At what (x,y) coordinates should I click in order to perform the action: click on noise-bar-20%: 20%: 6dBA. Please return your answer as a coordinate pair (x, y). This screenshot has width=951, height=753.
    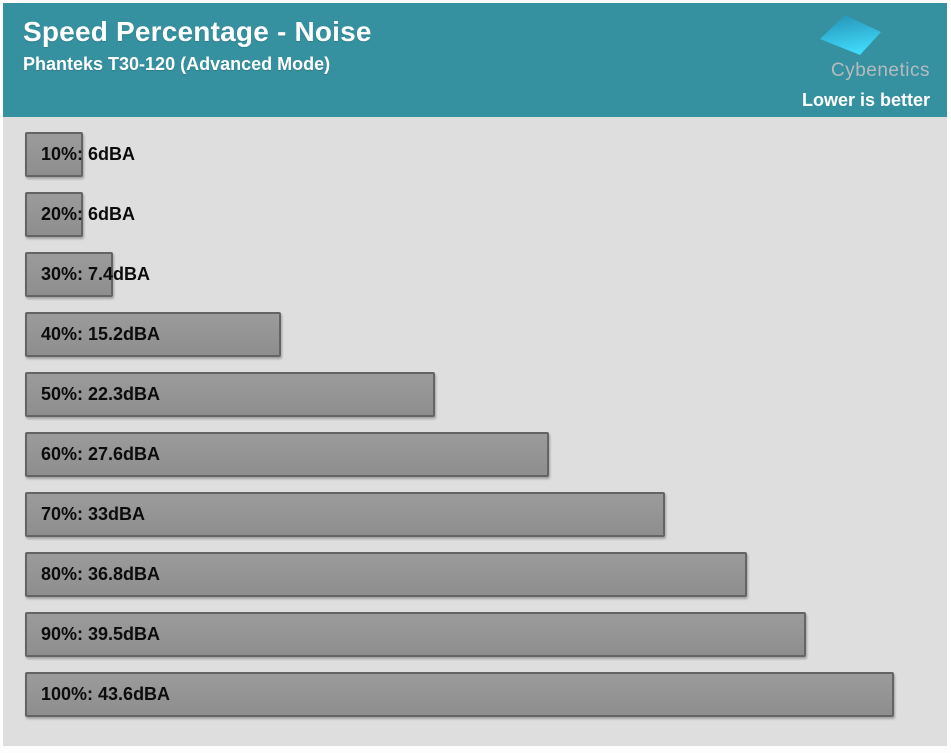
    Looking at the image, I should click on (80, 214).